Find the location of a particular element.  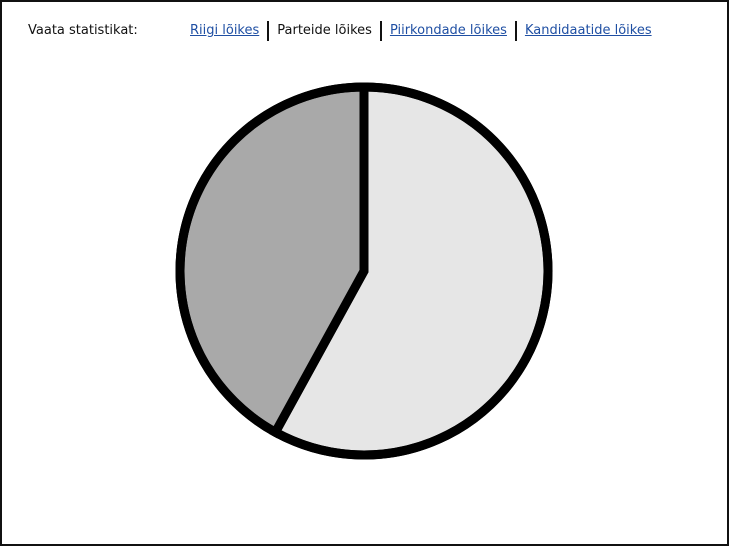

nav-link-regions: Piirkondade lõikes is located at coordinates (448, 30).